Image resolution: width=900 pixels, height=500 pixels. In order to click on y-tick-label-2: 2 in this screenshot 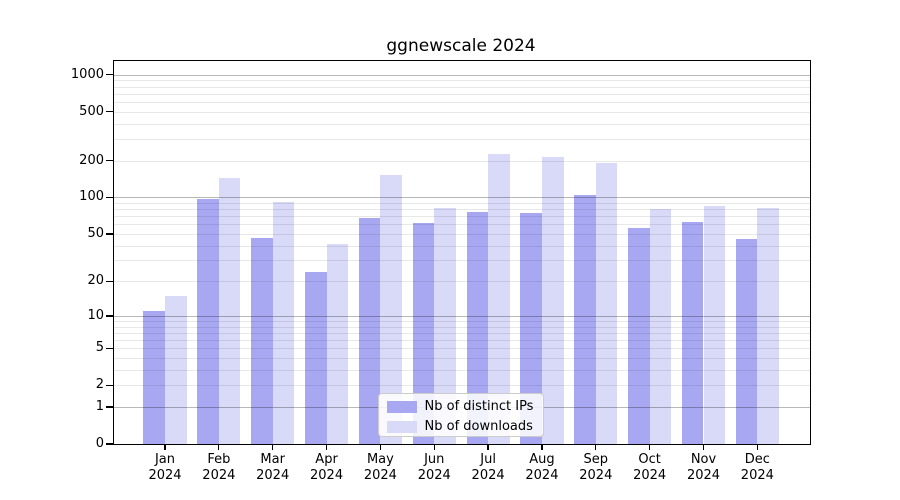, I will do `click(99, 385)`.